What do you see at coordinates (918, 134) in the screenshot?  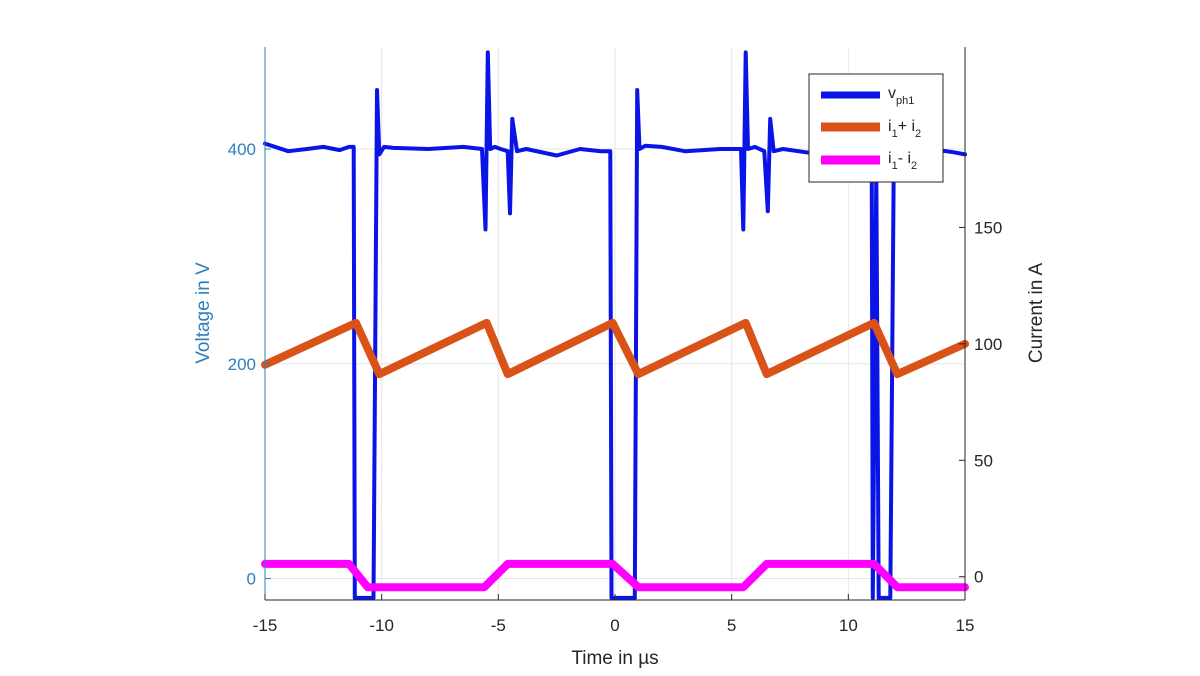 I see `legend-sub2-i-sum: 2` at bounding box center [918, 134].